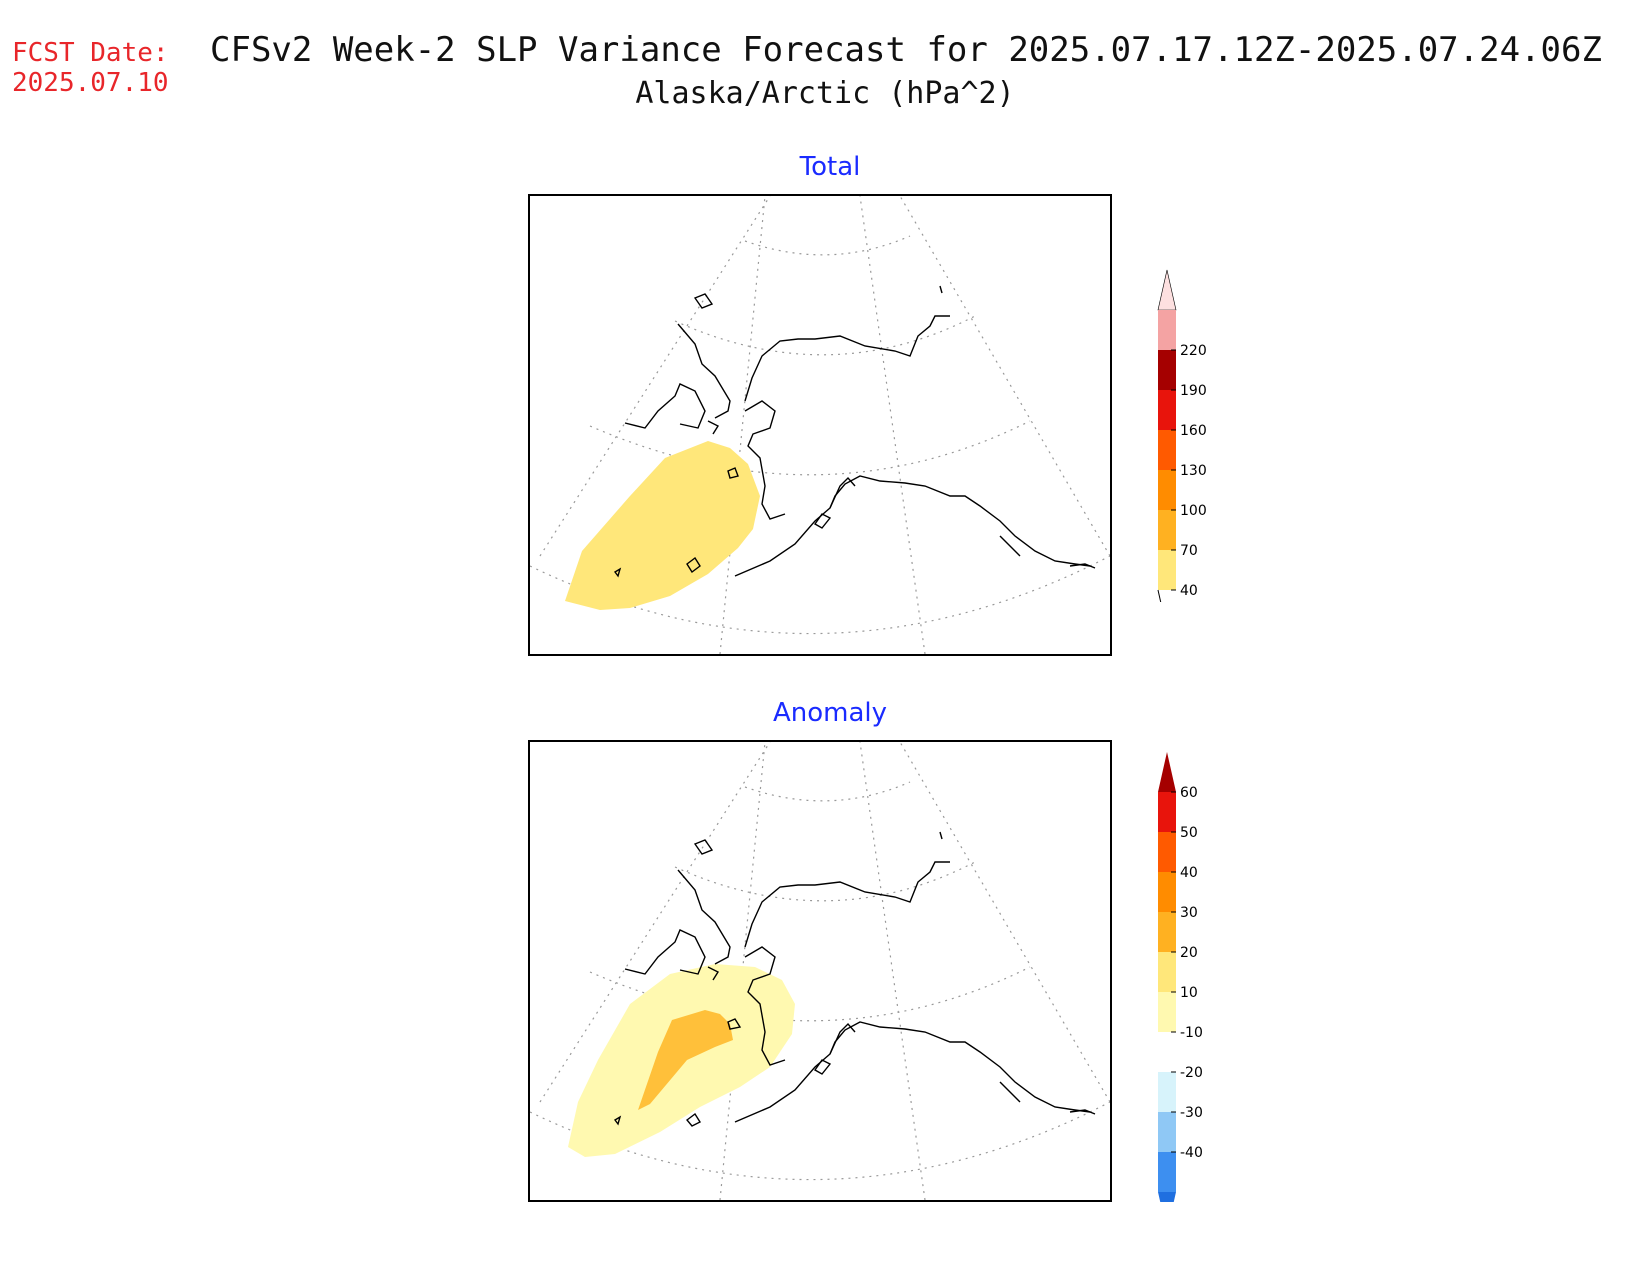 The width and height of the screenshot is (1650, 1275). I want to click on colorbar-label: -30, so click(1191, 1113).